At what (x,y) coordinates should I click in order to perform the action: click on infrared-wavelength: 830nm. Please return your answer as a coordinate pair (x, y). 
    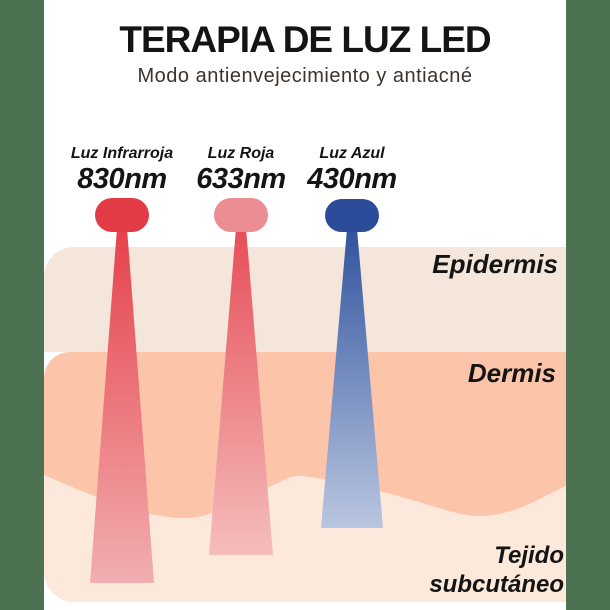
    Looking at the image, I should click on (122, 179).